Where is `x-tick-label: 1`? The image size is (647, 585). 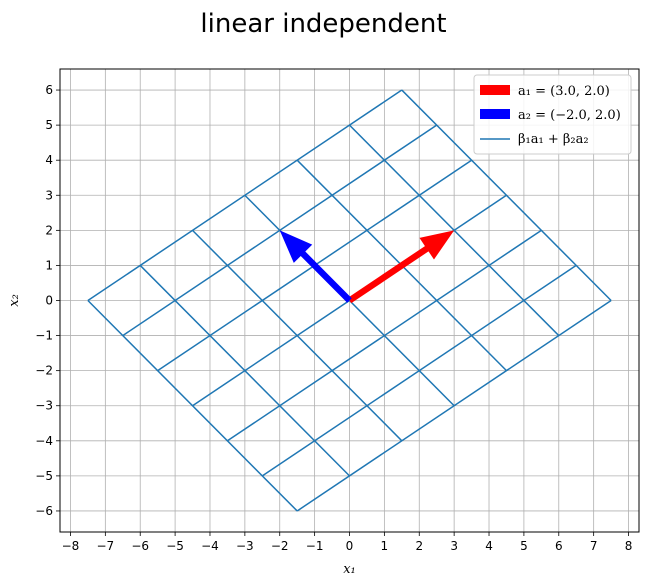
x-tick-label: 1 is located at coordinates (385, 546).